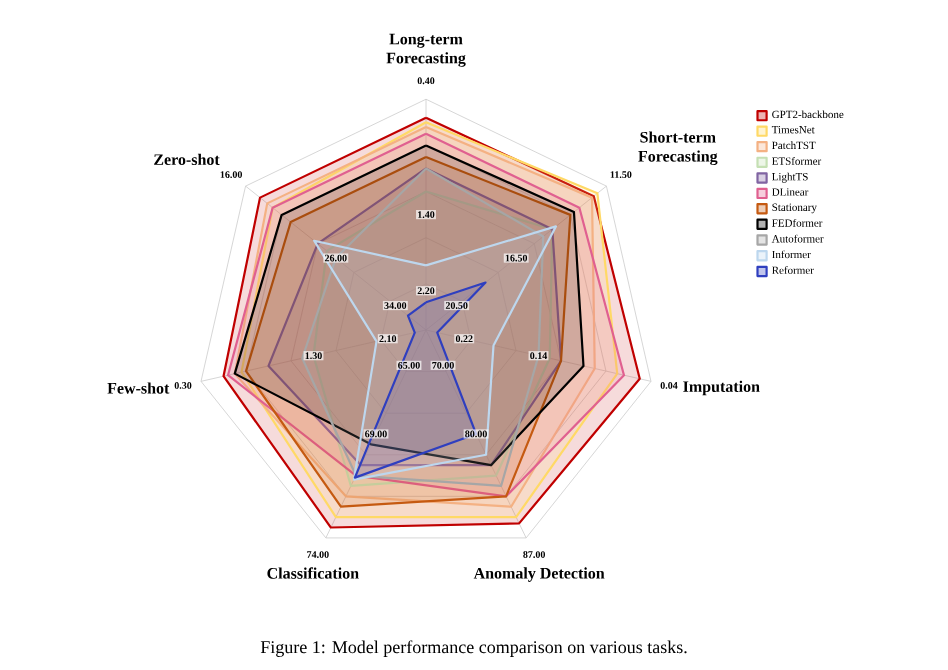 Image resolution: width=948 pixels, height=670 pixels. Describe the element at coordinates (187, 159) in the screenshot. I see `spoke-label: Zero-shot` at that location.